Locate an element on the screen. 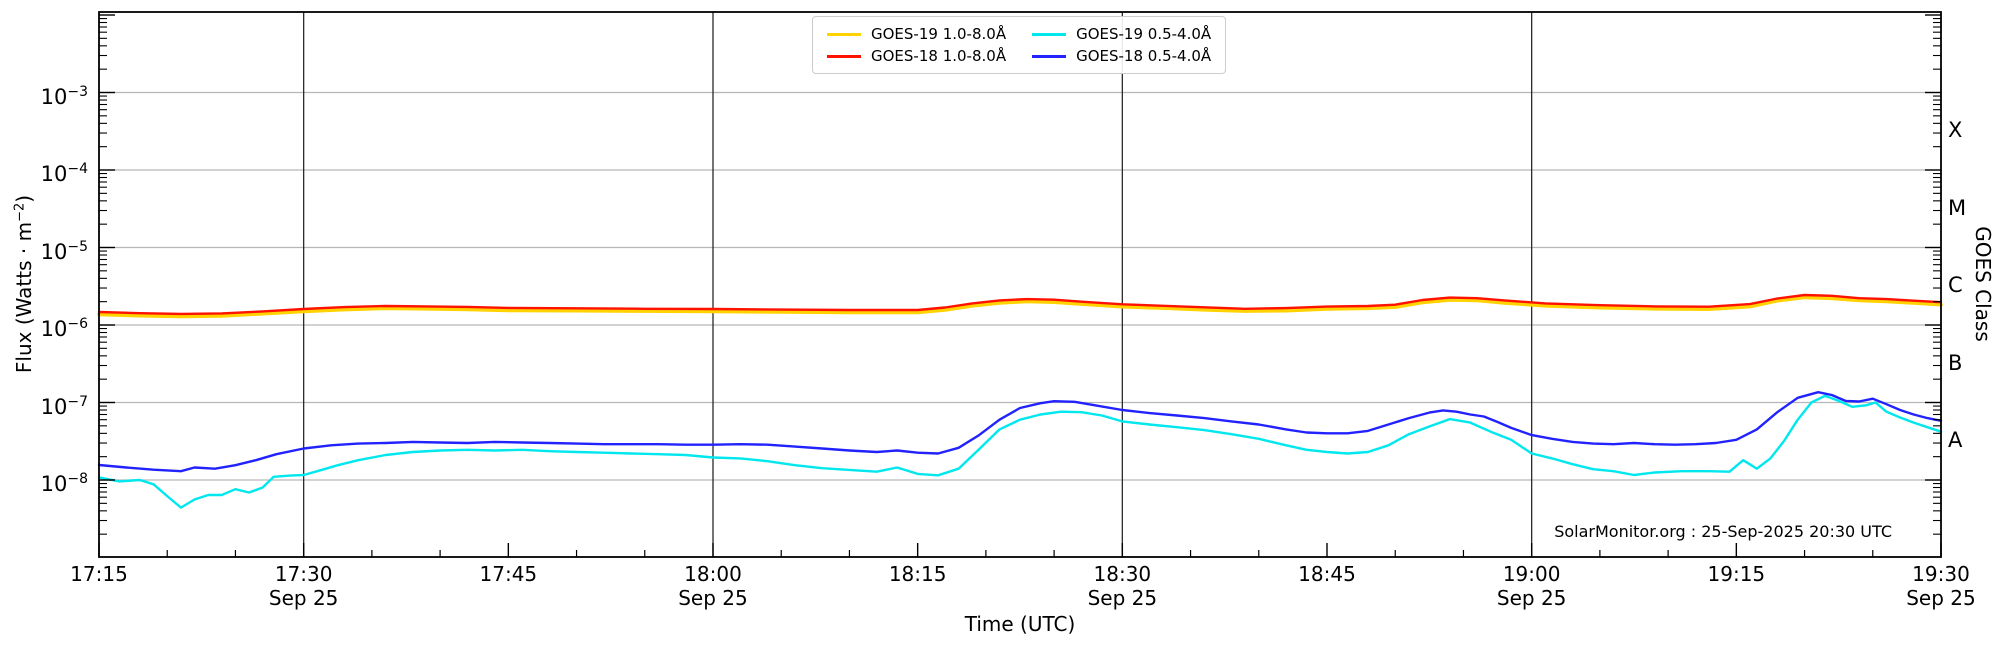 This screenshot has height=650, width=2000. source-annotation: SolarMonitor.org : 25-Sep-2025 20:30 UTC is located at coordinates (1723, 531).